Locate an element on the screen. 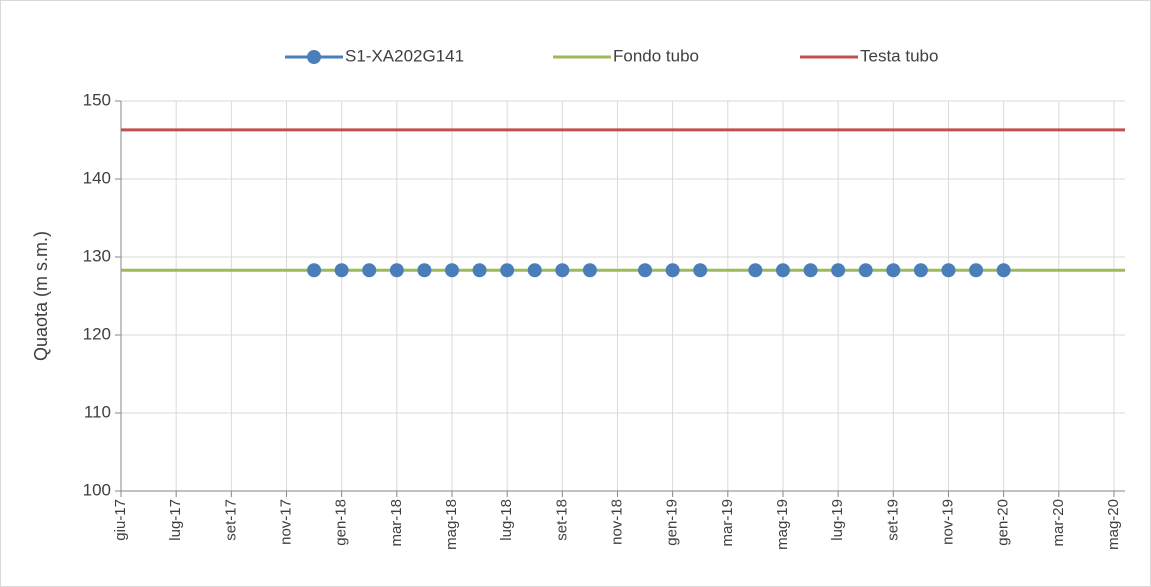  x-tick-label: gen-18 is located at coordinates (341, 522).